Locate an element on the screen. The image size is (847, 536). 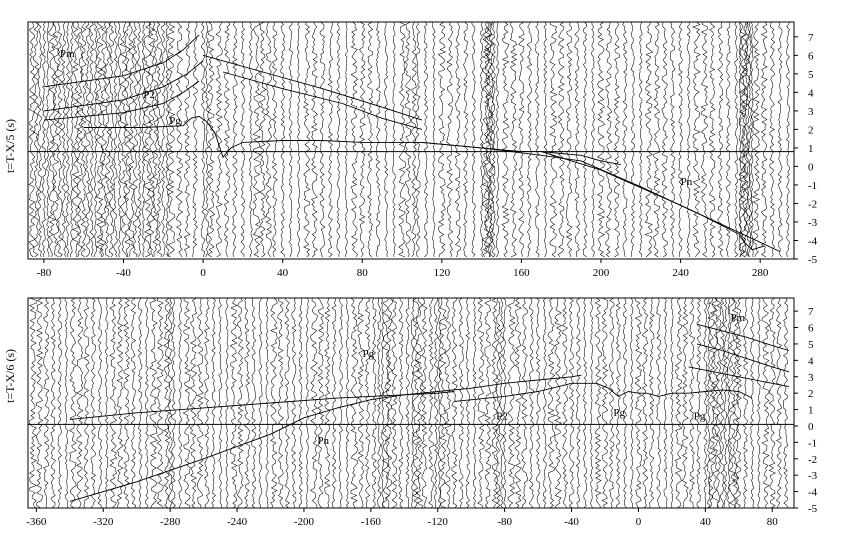
y-tick-label: 1 is located at coordinates (811, 411).